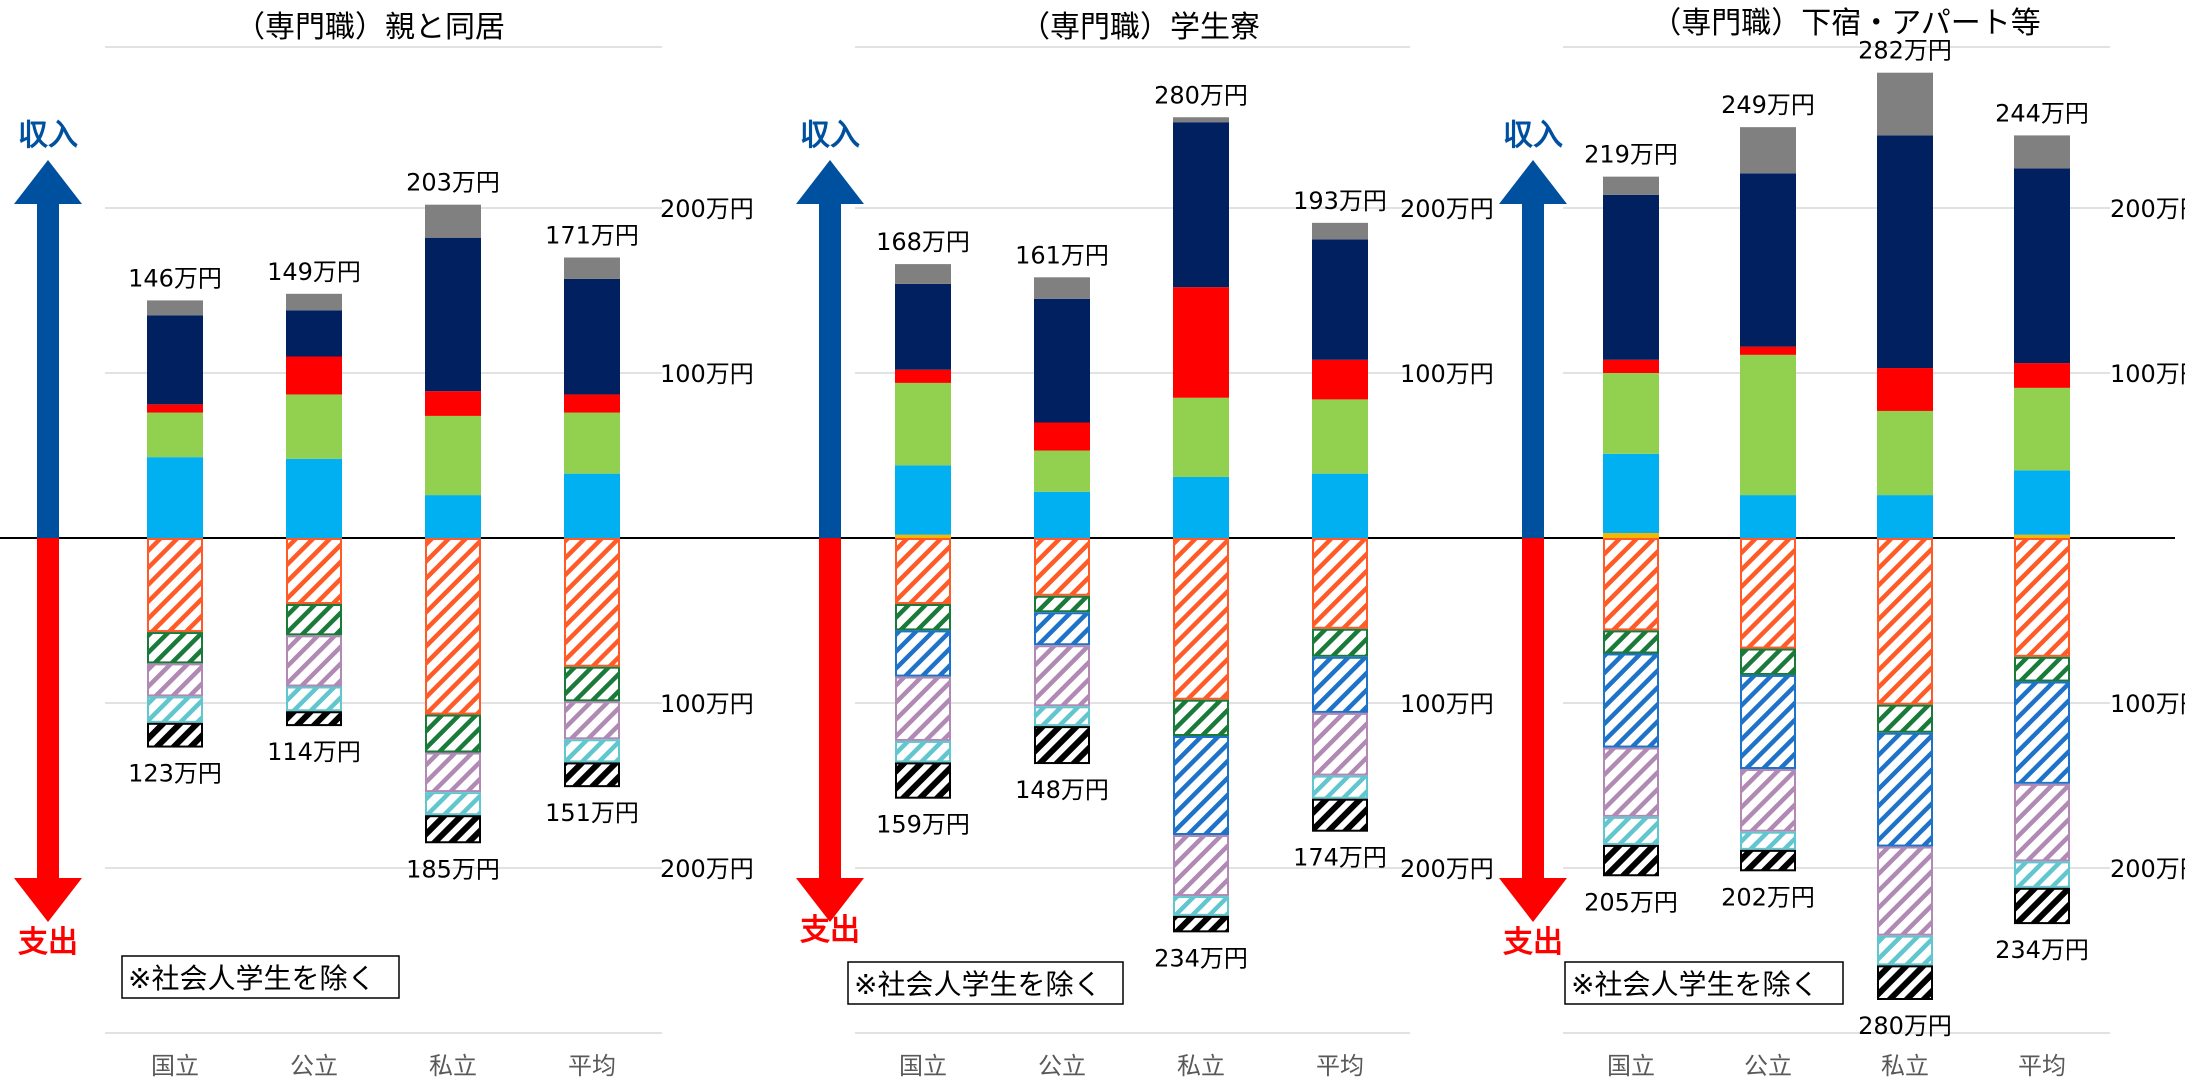 The width and height of the screenshot is (2185, 1082). What do you see at coordinates (592, 813) in the screenshot?
I see `expense-total-label: 151万円` at bounding box center [592, 813].